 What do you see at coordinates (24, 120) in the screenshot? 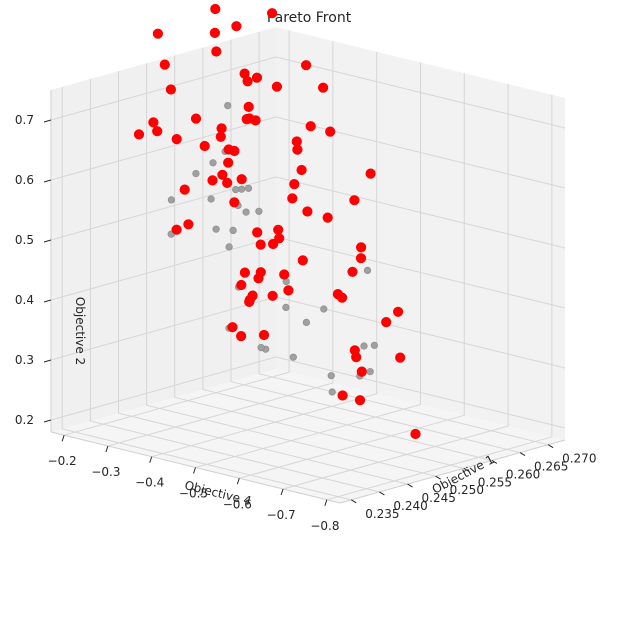
I see `z-tick-label: 0.7` at bounding box center [24, 120].